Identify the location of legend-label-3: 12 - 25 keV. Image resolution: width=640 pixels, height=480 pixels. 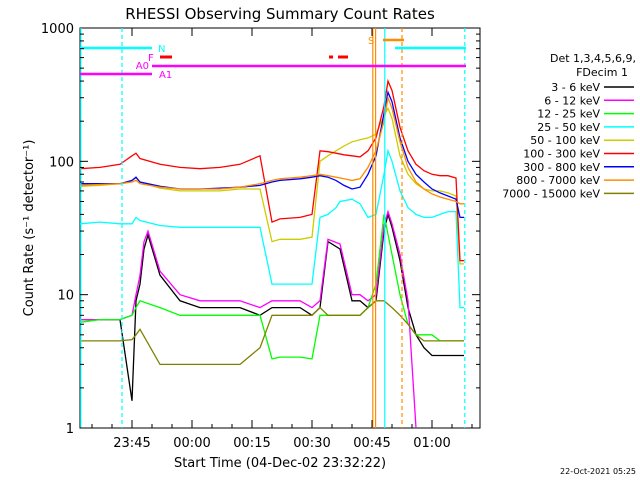
(568, 114).